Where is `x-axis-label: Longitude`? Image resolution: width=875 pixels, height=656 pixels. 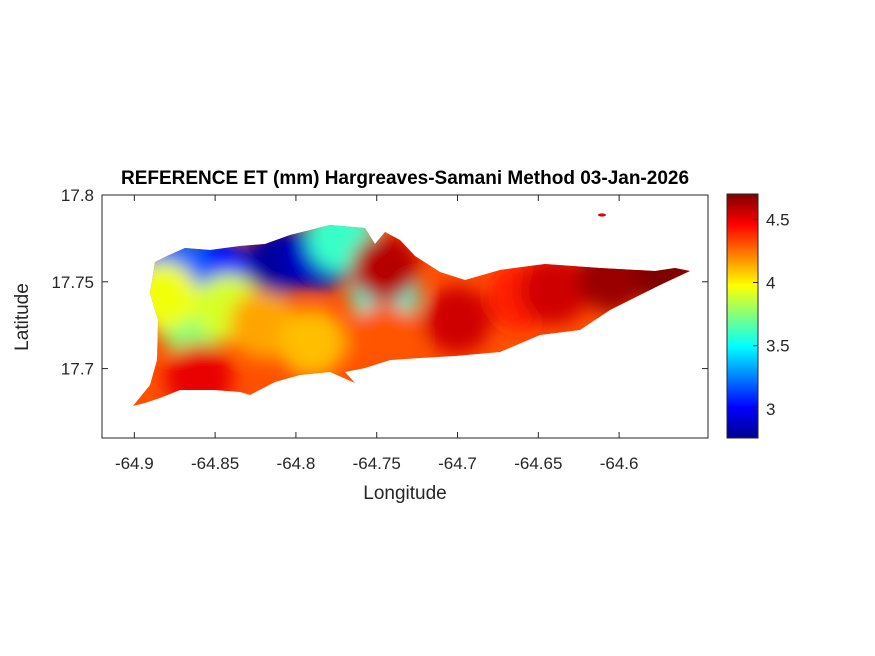 x-axis-label: Longitude is located at coordinates (404, 493).